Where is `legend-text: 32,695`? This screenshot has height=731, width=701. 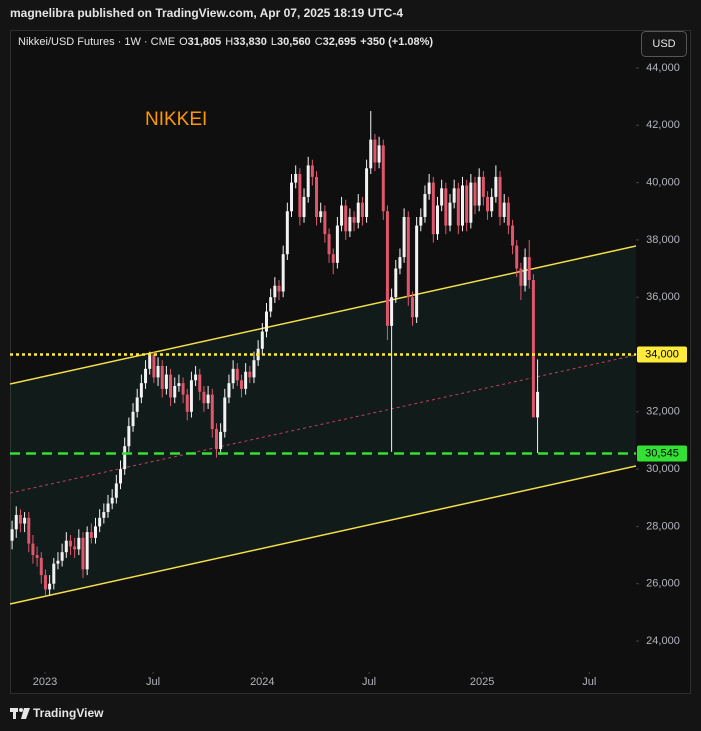 legend-text: 32,695 is located at coordinates (340, 42).